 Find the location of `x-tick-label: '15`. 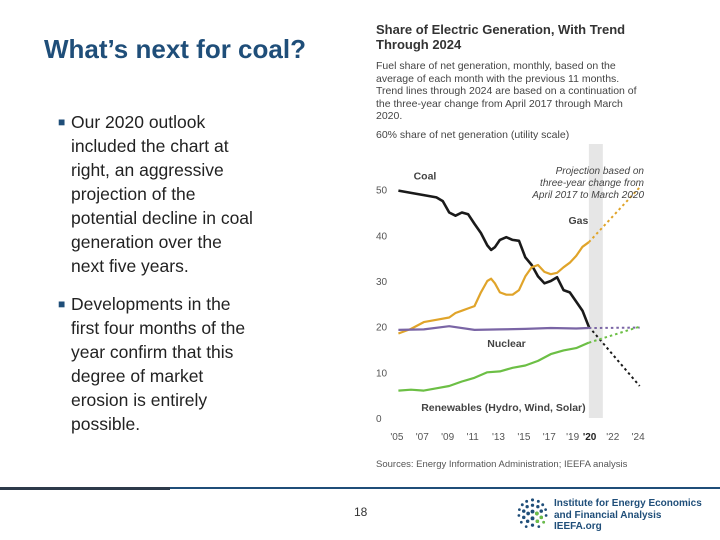

x-tick-label: '15 is located at coordinates (523, 437).